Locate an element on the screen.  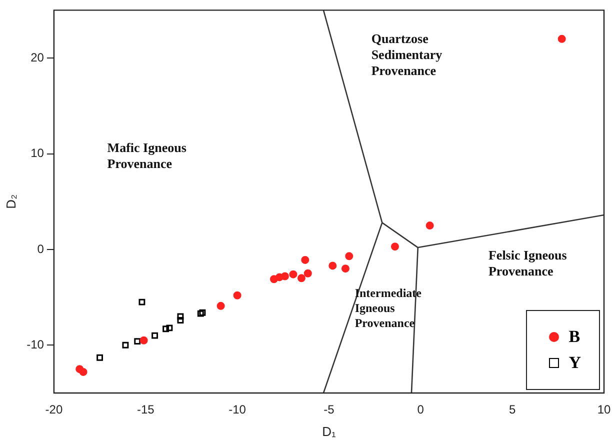
y-tick-label: -10 is located at coordinates (35, 344).